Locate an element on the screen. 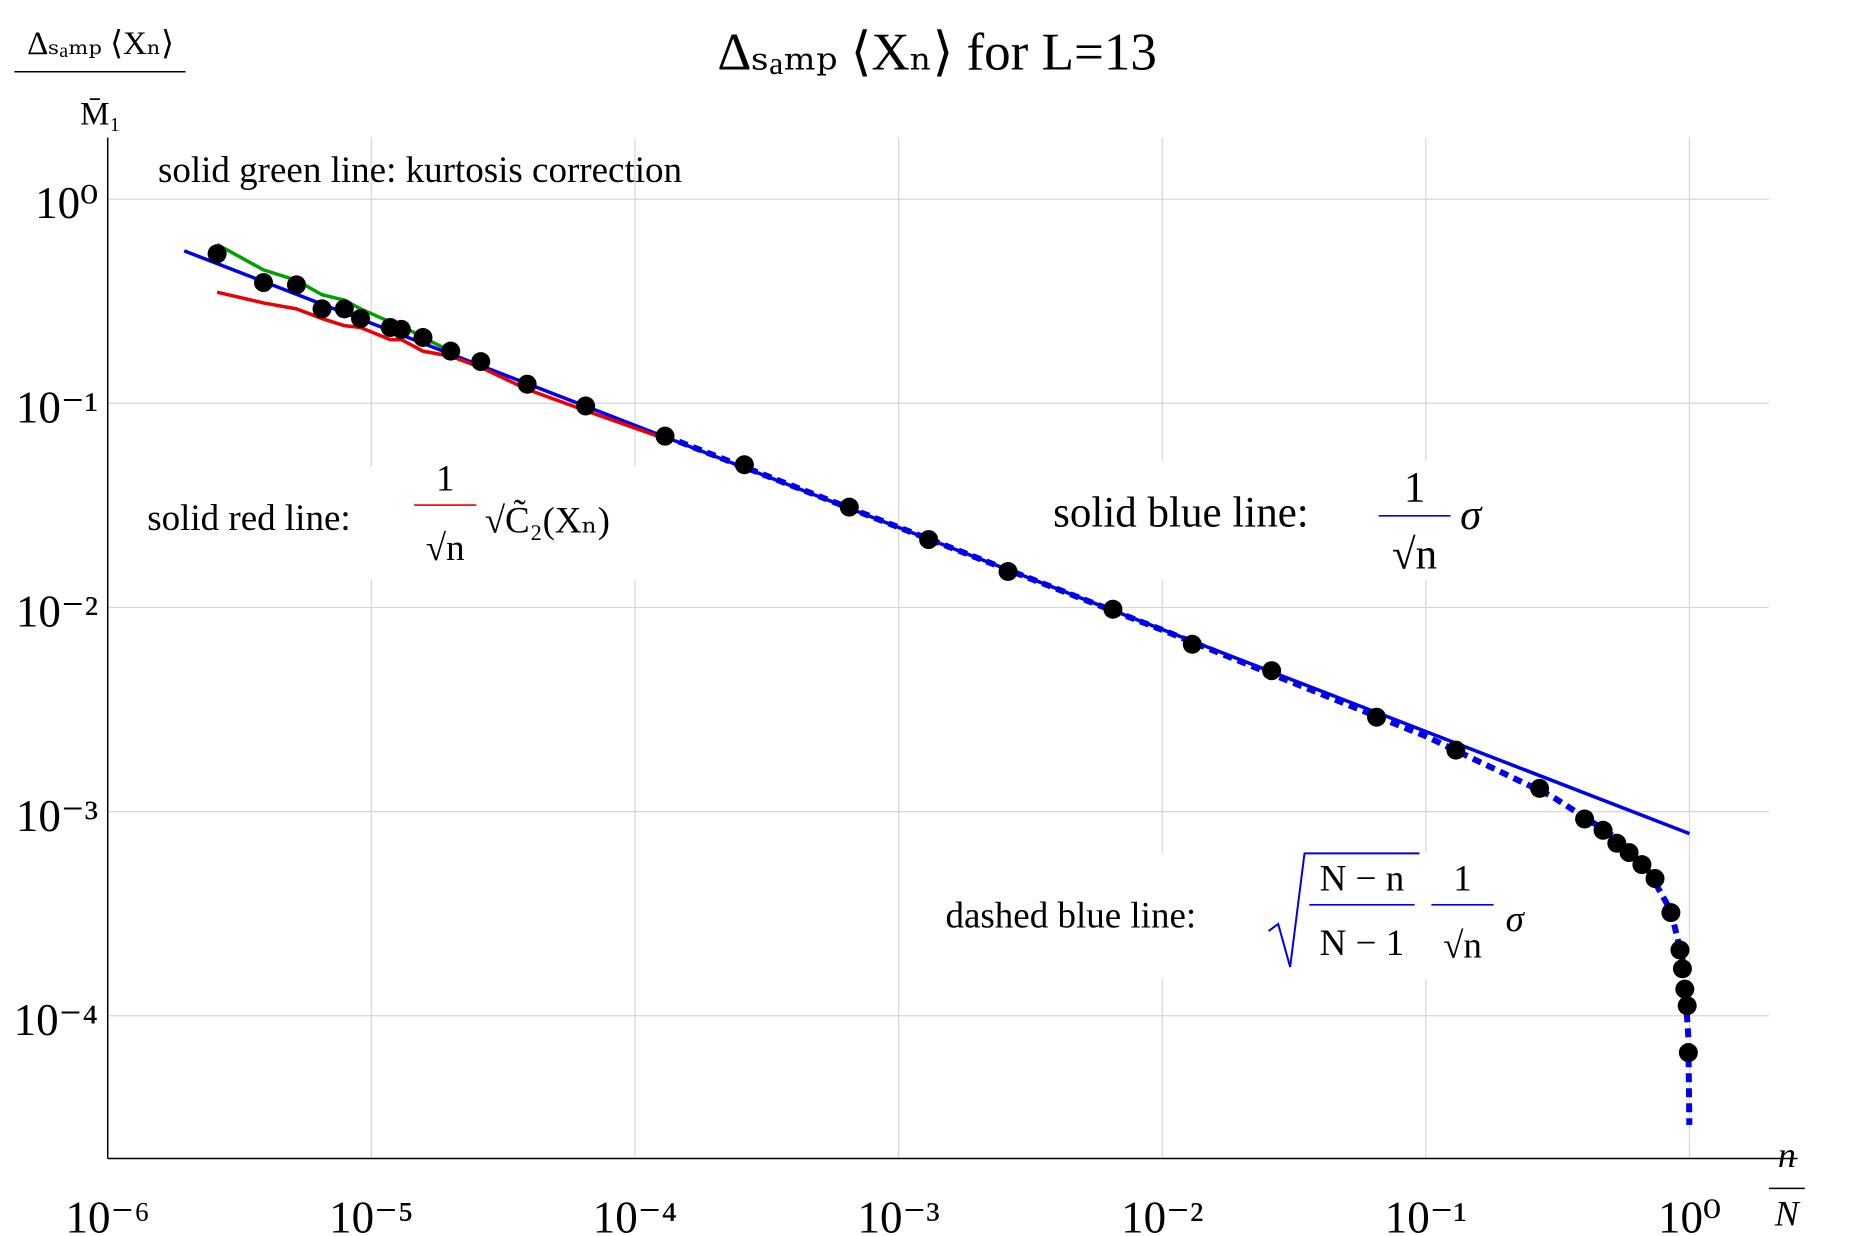 The width and height of the screenshot is (1867, 1236). y-tick-label: 10⁻² is located at coordinates (57, 612).